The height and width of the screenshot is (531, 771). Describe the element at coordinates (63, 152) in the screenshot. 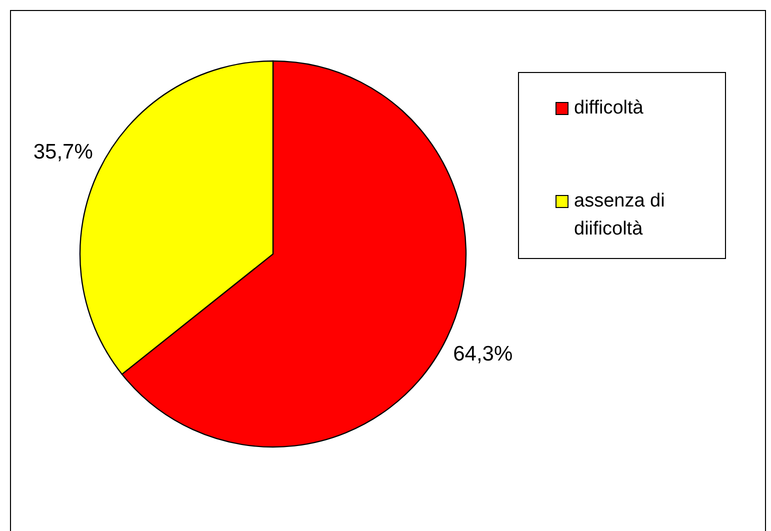

I see `data-label: 35,7%` at that location.